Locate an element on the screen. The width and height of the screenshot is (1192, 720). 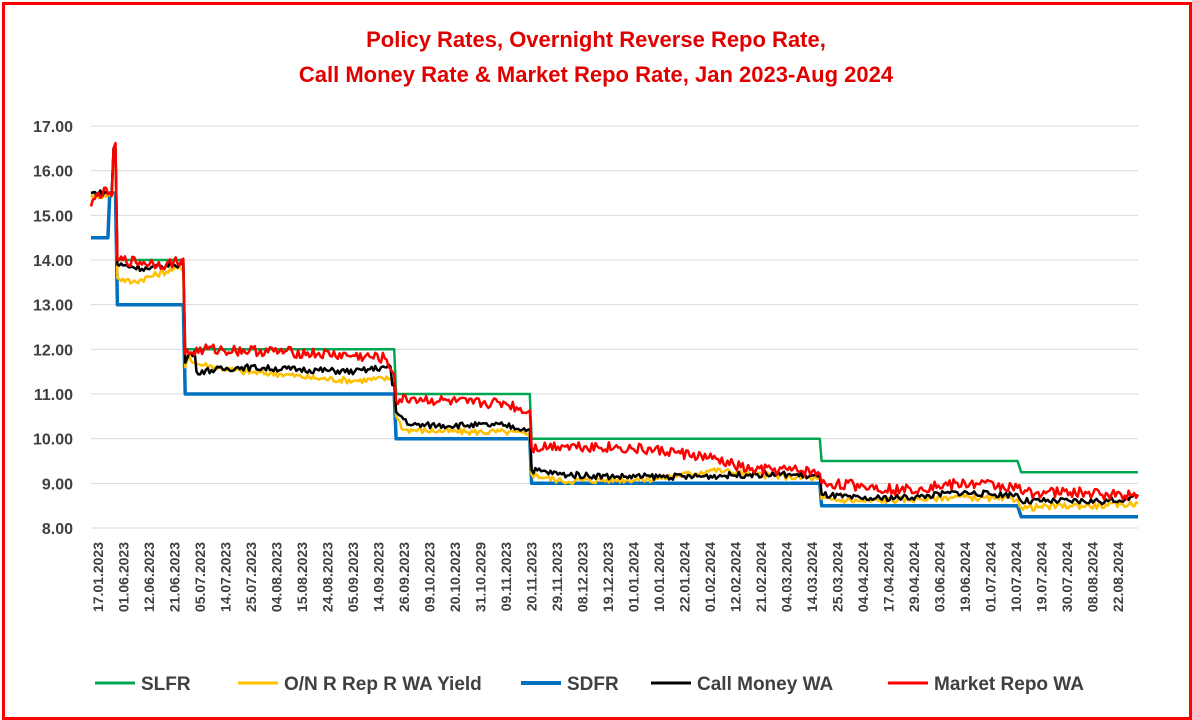
x-tick-label: 14.07.2023 is located at coordinates (226, 577).